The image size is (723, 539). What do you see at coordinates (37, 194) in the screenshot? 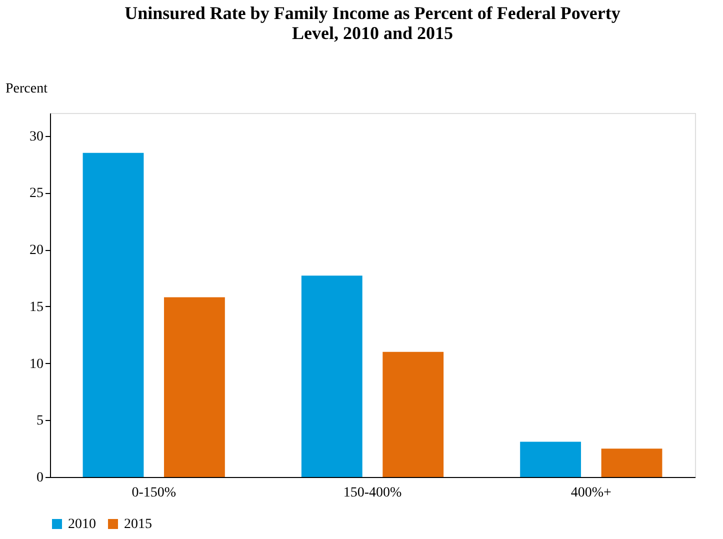
I see `y-tick-label: 25` at bounding box center [37, 194].